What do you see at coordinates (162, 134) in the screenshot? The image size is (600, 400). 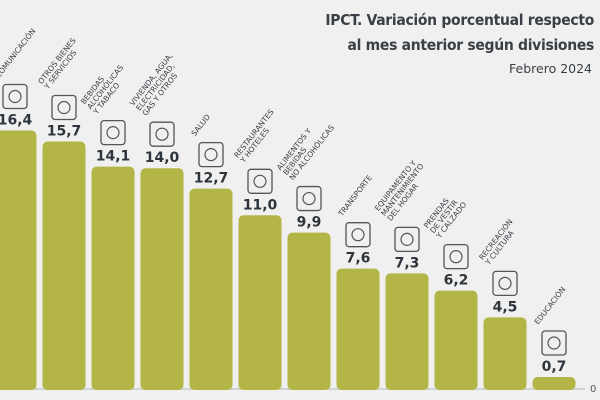 I see `house-document-icon` at bounding box center [162, 134].